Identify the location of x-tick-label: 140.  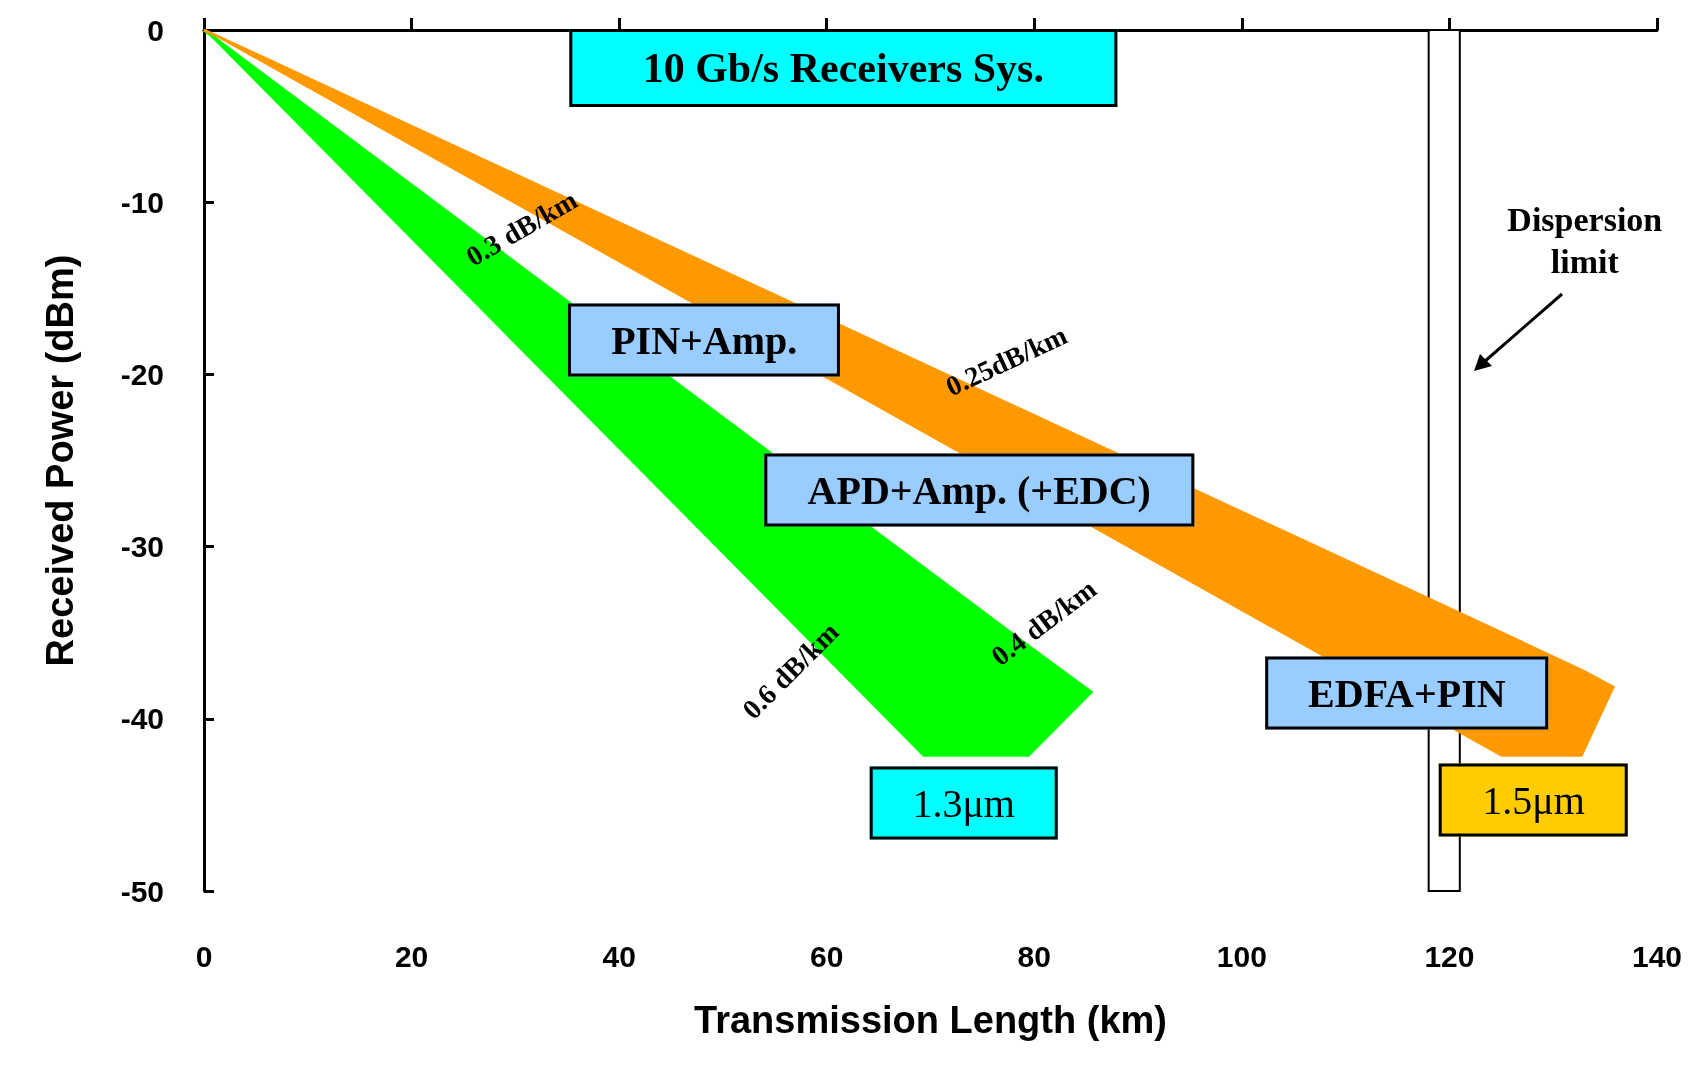
(1657, 956).